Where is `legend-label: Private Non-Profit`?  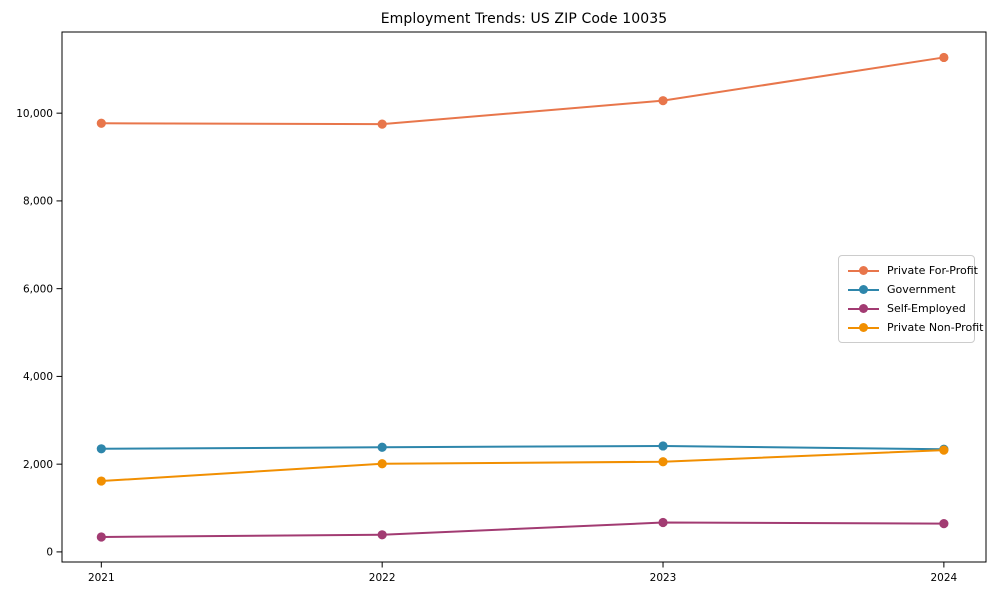
legend-label: Private Non-Profit is located at coordinates (935, 327).